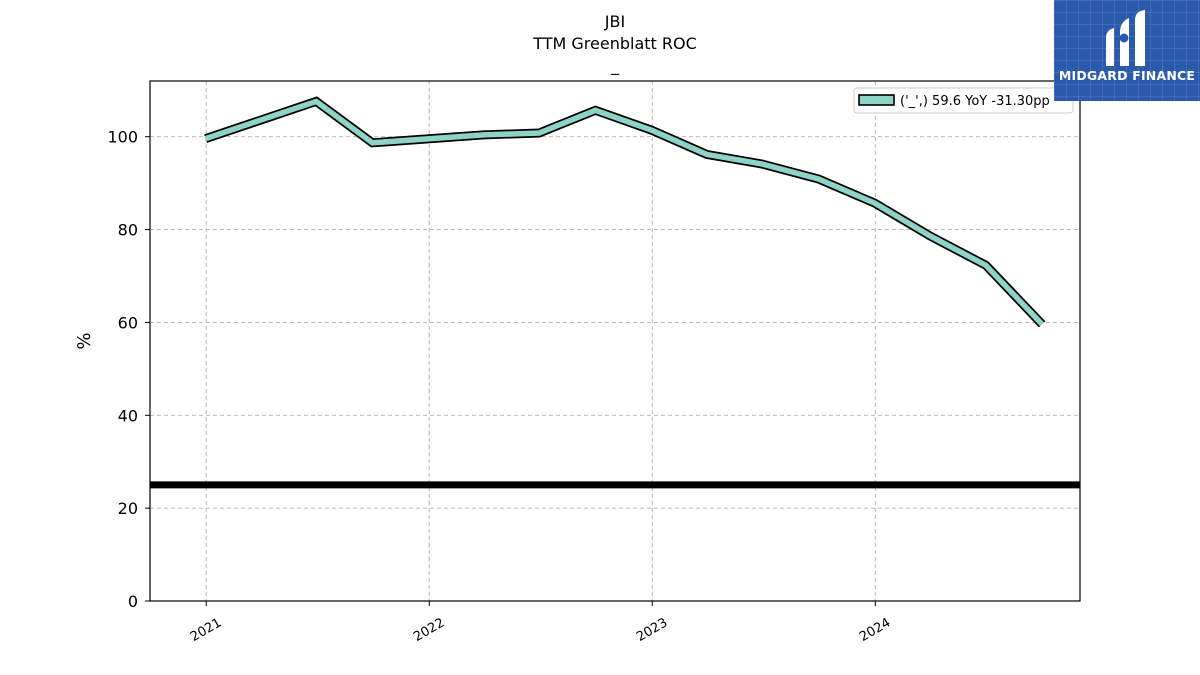 The width and height of the screenshot is (1200, 675). What do you see at coordinates (615, 66) in the screenshot?
I see `chart-title-line: _` at bounding box center [615, 66].